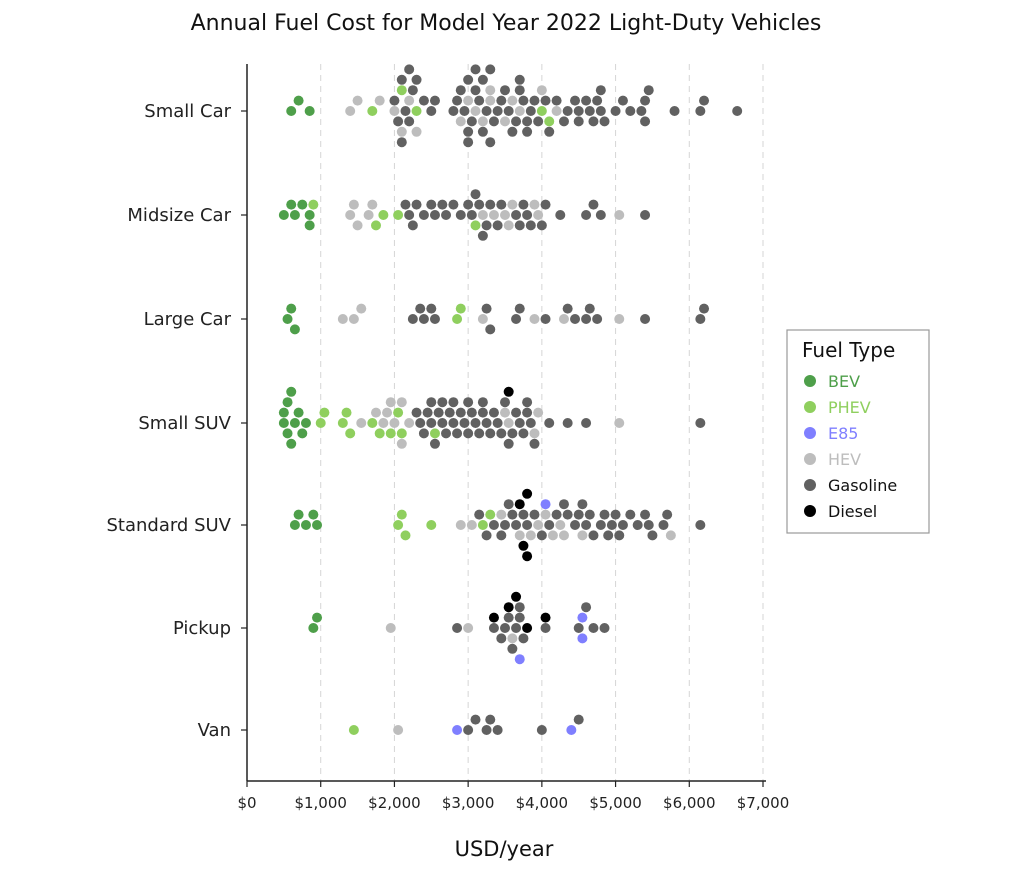 The width and height of the screenshot is (1024, 871). Describe the element at coordinates (810, 433) in the screenshot. I see `legend-marker-e85` at that location.